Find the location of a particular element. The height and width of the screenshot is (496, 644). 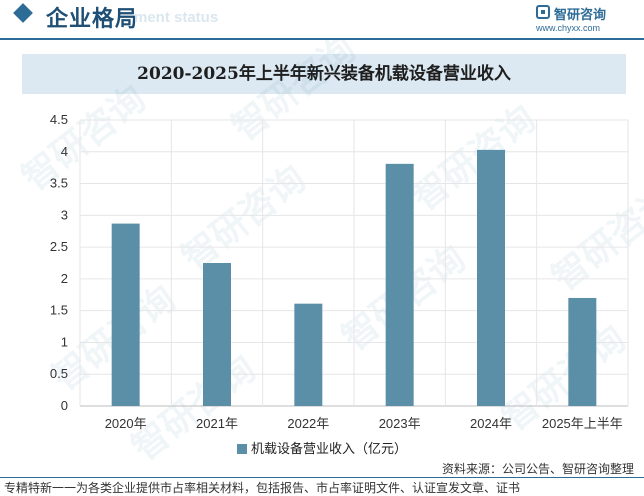

chart-title: 2020-2025年上半年新兴装备机载设备营业收入 is located at coordinates (324, 74).